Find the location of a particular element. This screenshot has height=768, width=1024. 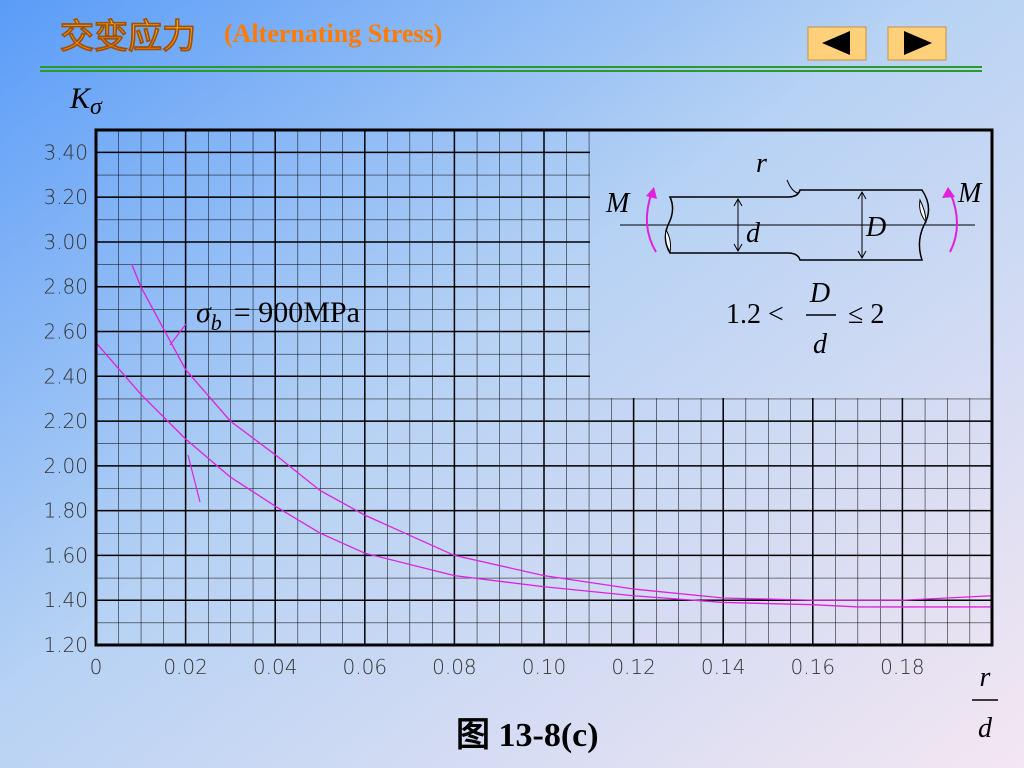

x-tick-label: 0.16 is located at coordinates (813, 667).